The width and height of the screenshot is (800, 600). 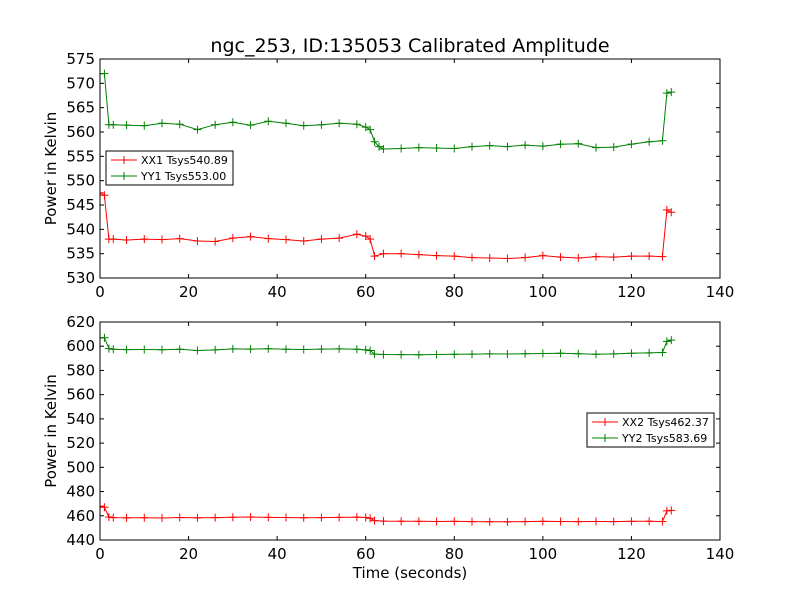 What do you see at coordinates (183, 176) in the screenshot?
I see `legend-label: YY1 Tsys553.00` at bounding box center [183, 176].